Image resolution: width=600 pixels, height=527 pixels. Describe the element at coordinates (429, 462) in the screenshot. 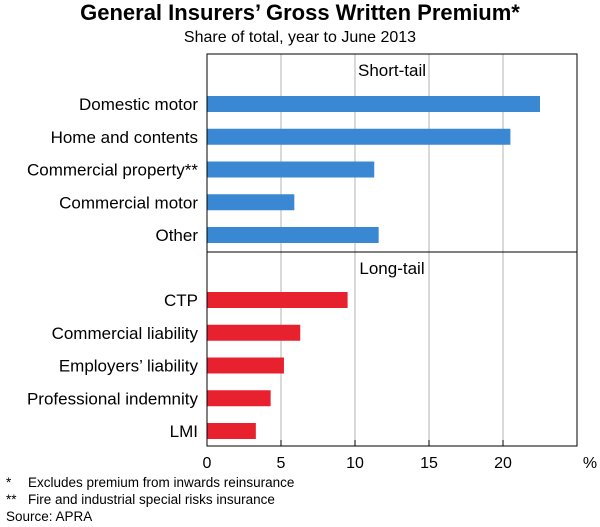

I see `x-tick-label: 15` at that location.